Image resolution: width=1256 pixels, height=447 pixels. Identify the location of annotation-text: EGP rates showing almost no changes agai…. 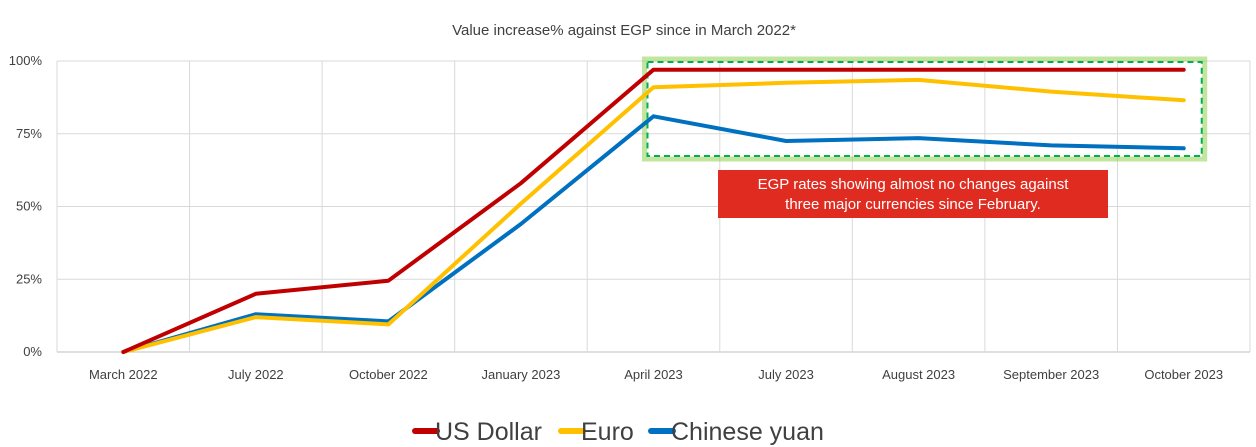
(914, 184).